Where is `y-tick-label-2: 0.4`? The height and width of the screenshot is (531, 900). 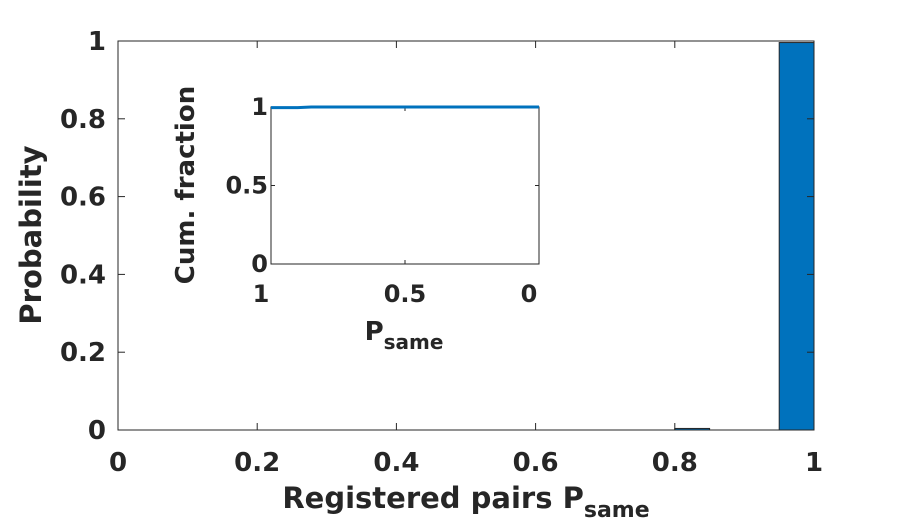
y-tick-label-2: 0.4 is located at coordinates (83, 275).